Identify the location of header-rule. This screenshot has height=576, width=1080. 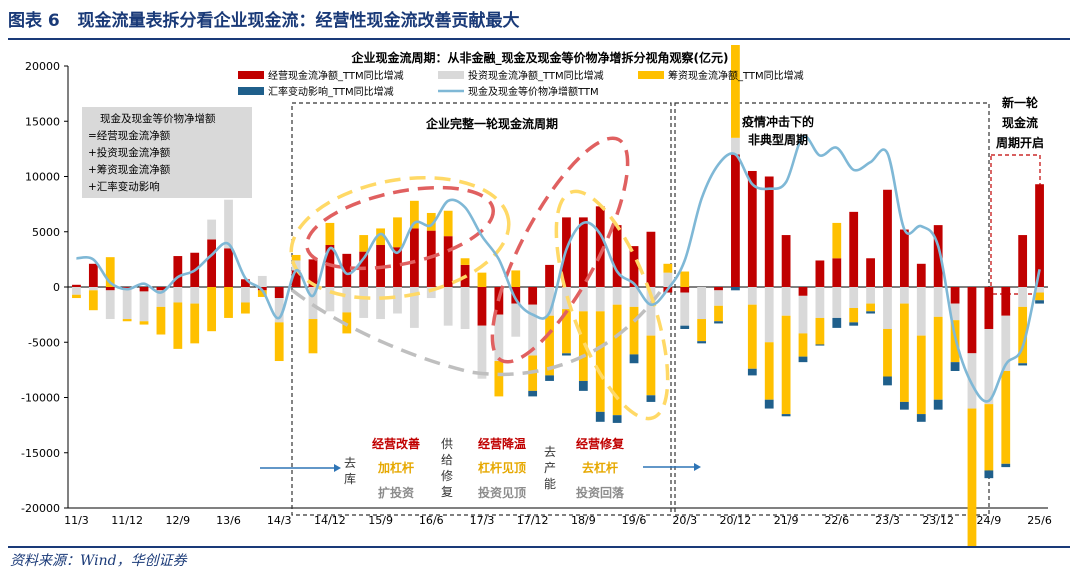
(539, 39).